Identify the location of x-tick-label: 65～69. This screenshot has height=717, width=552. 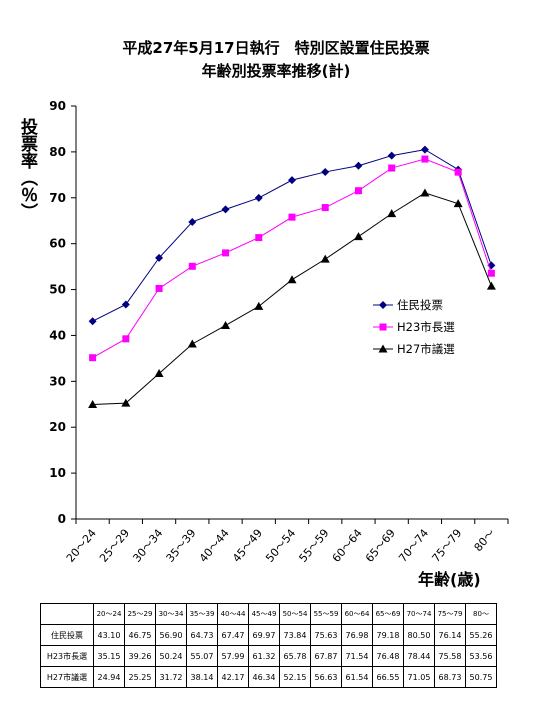
(380, 546).